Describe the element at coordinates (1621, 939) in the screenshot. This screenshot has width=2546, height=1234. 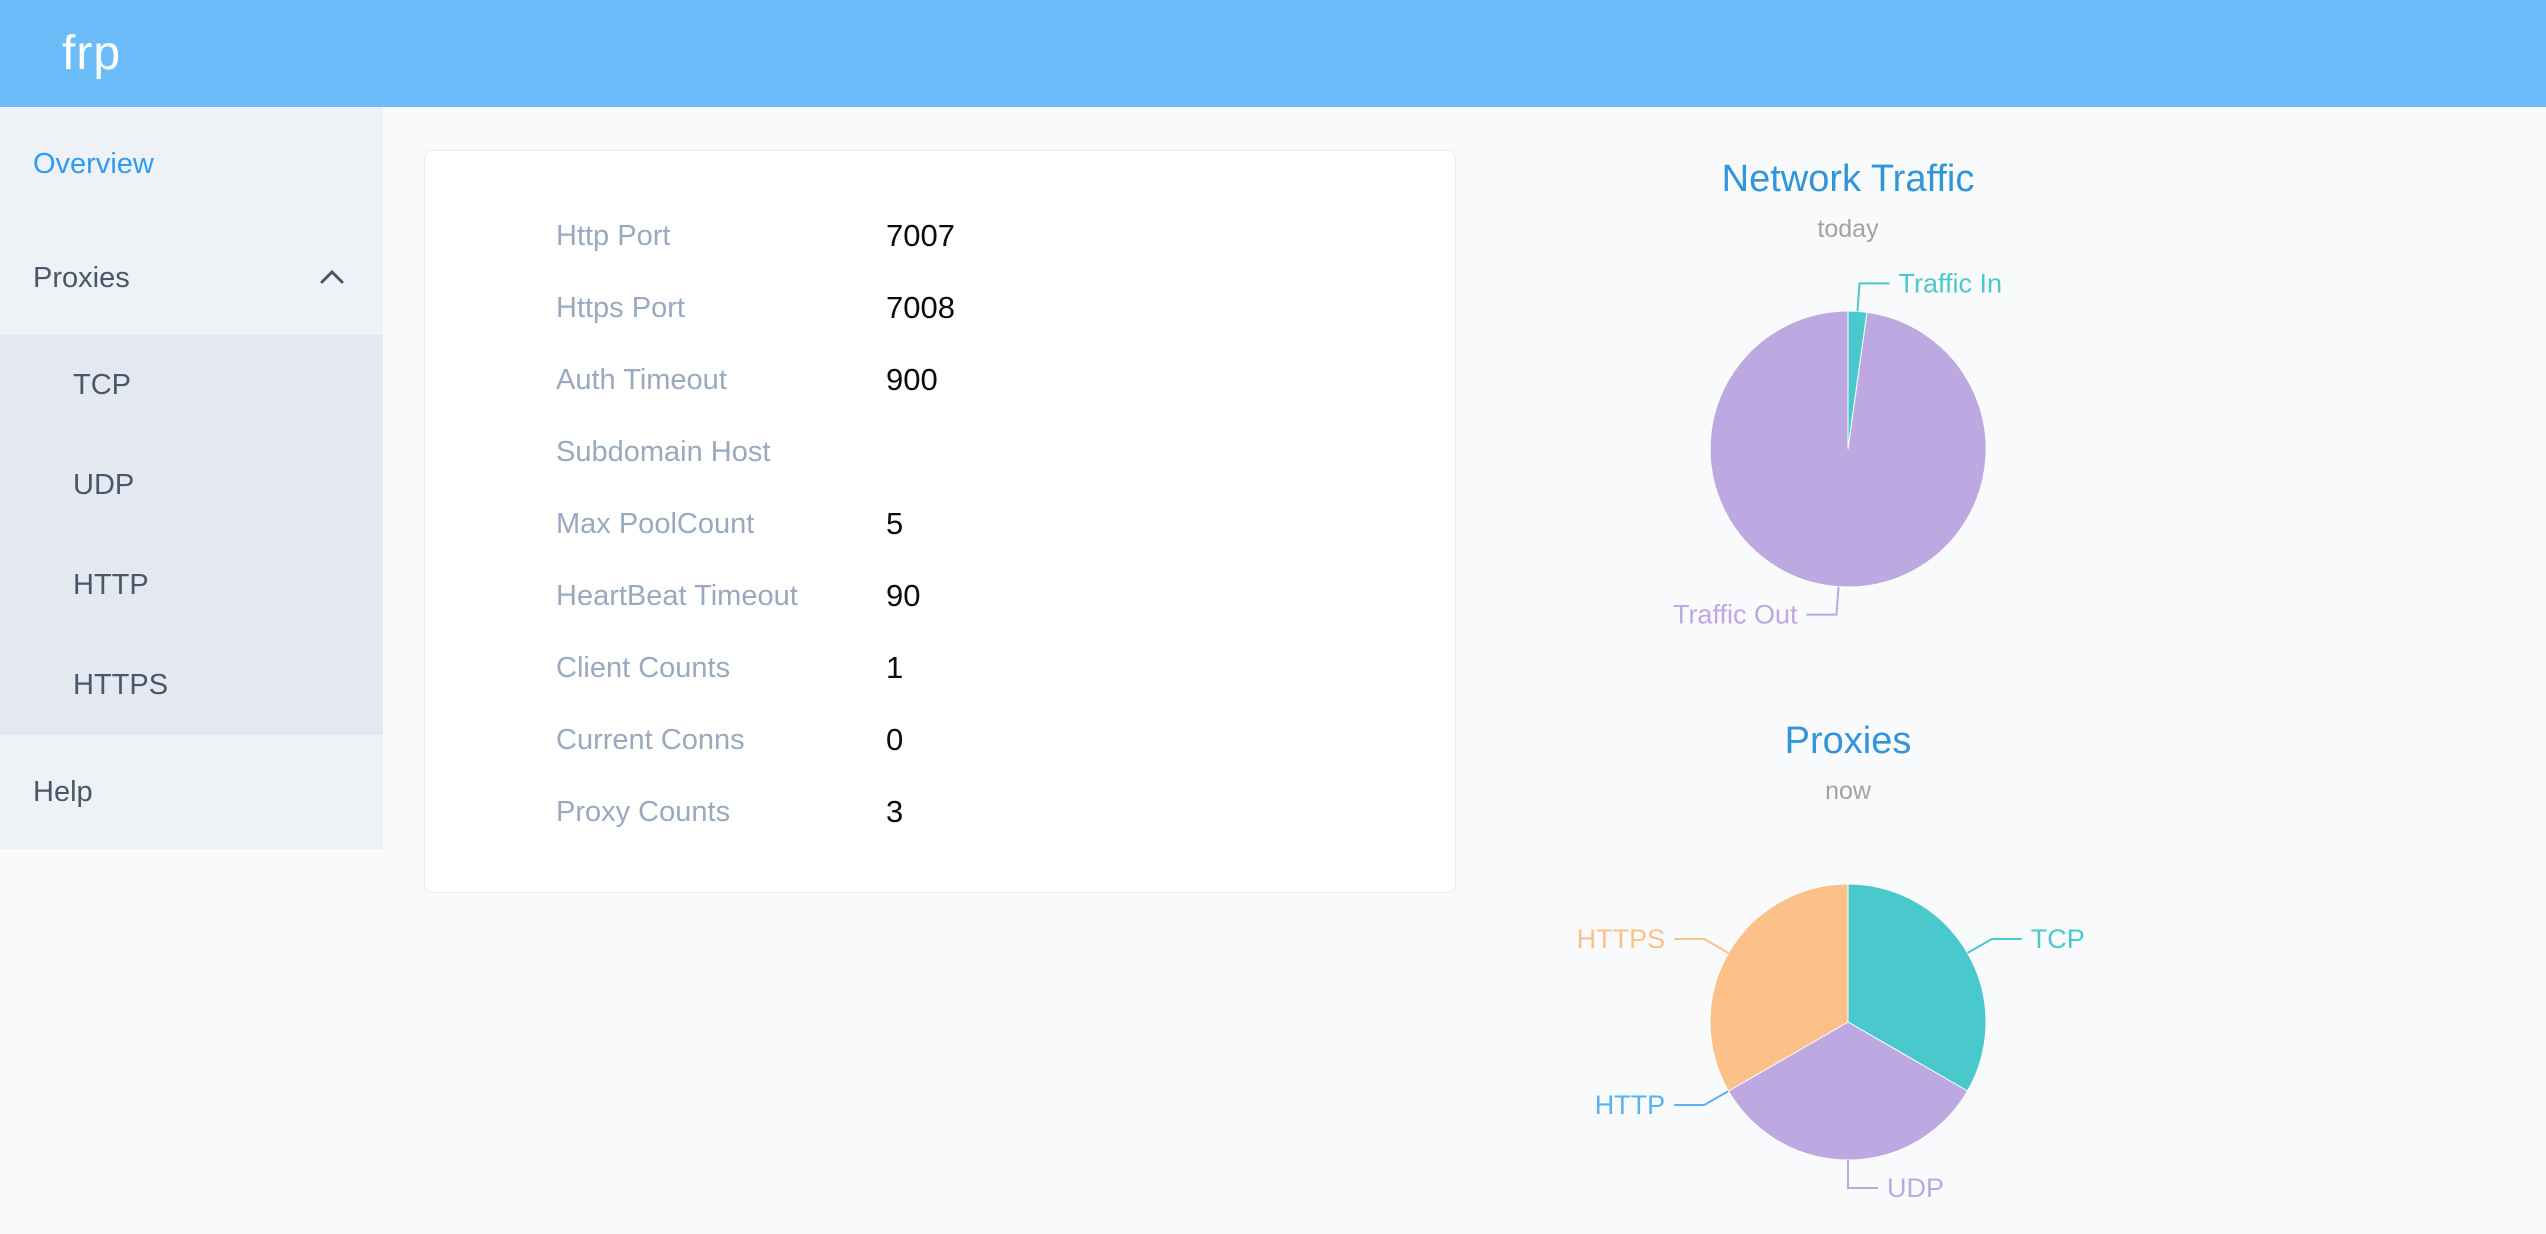
I see `pie-label-https: HTTPS` at that location.